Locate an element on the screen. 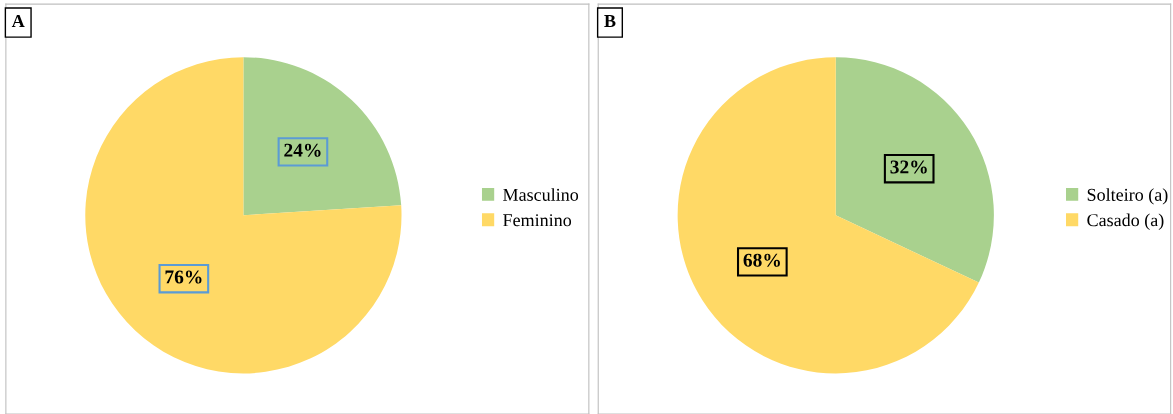  legend-label: Masculino is located at coordinates (541, 194).